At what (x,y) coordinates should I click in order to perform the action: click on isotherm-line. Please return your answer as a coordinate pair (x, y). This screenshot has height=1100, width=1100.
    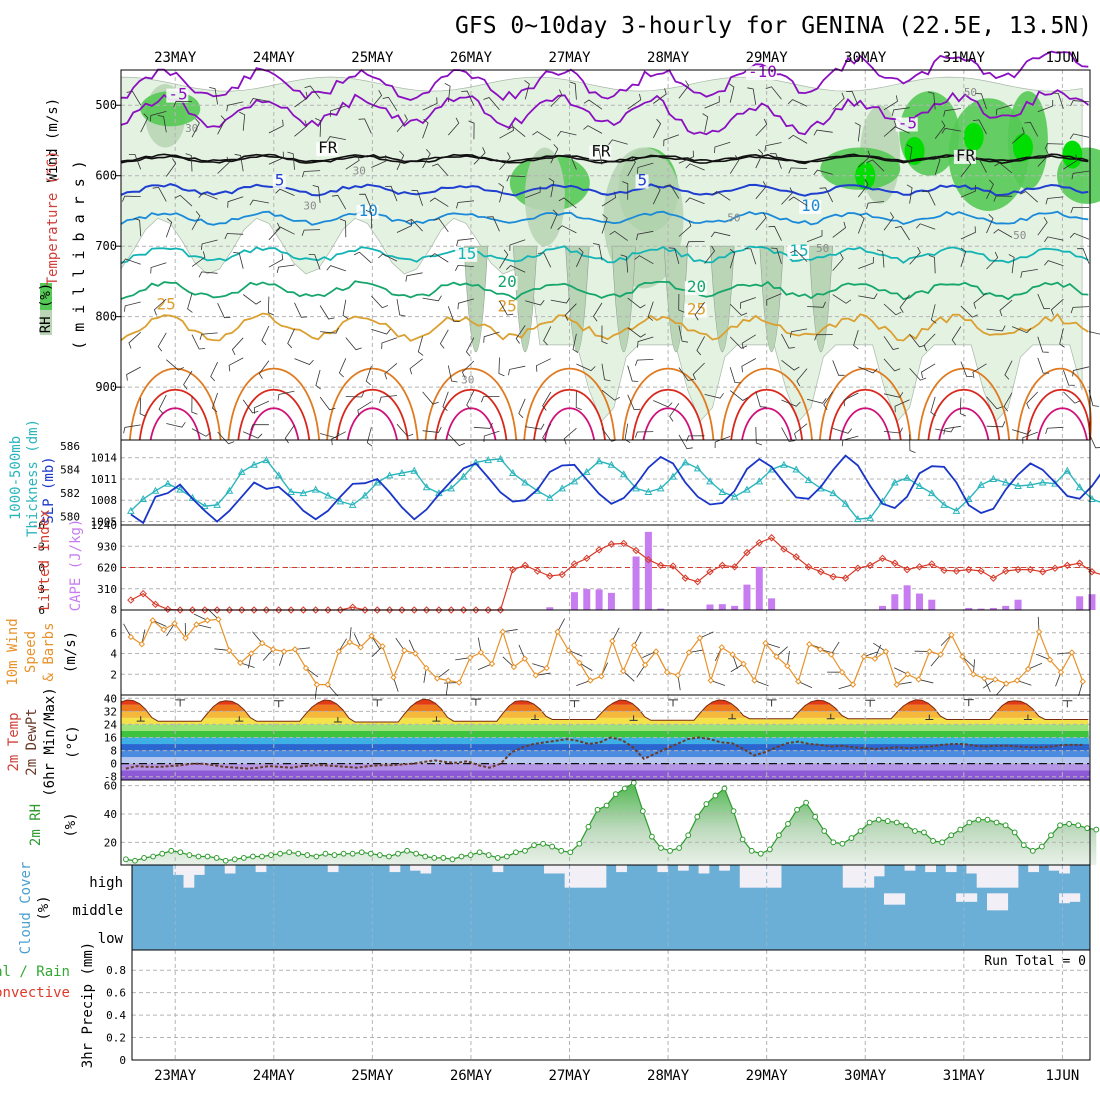
    Looking at the image, I should click on (604, 159).